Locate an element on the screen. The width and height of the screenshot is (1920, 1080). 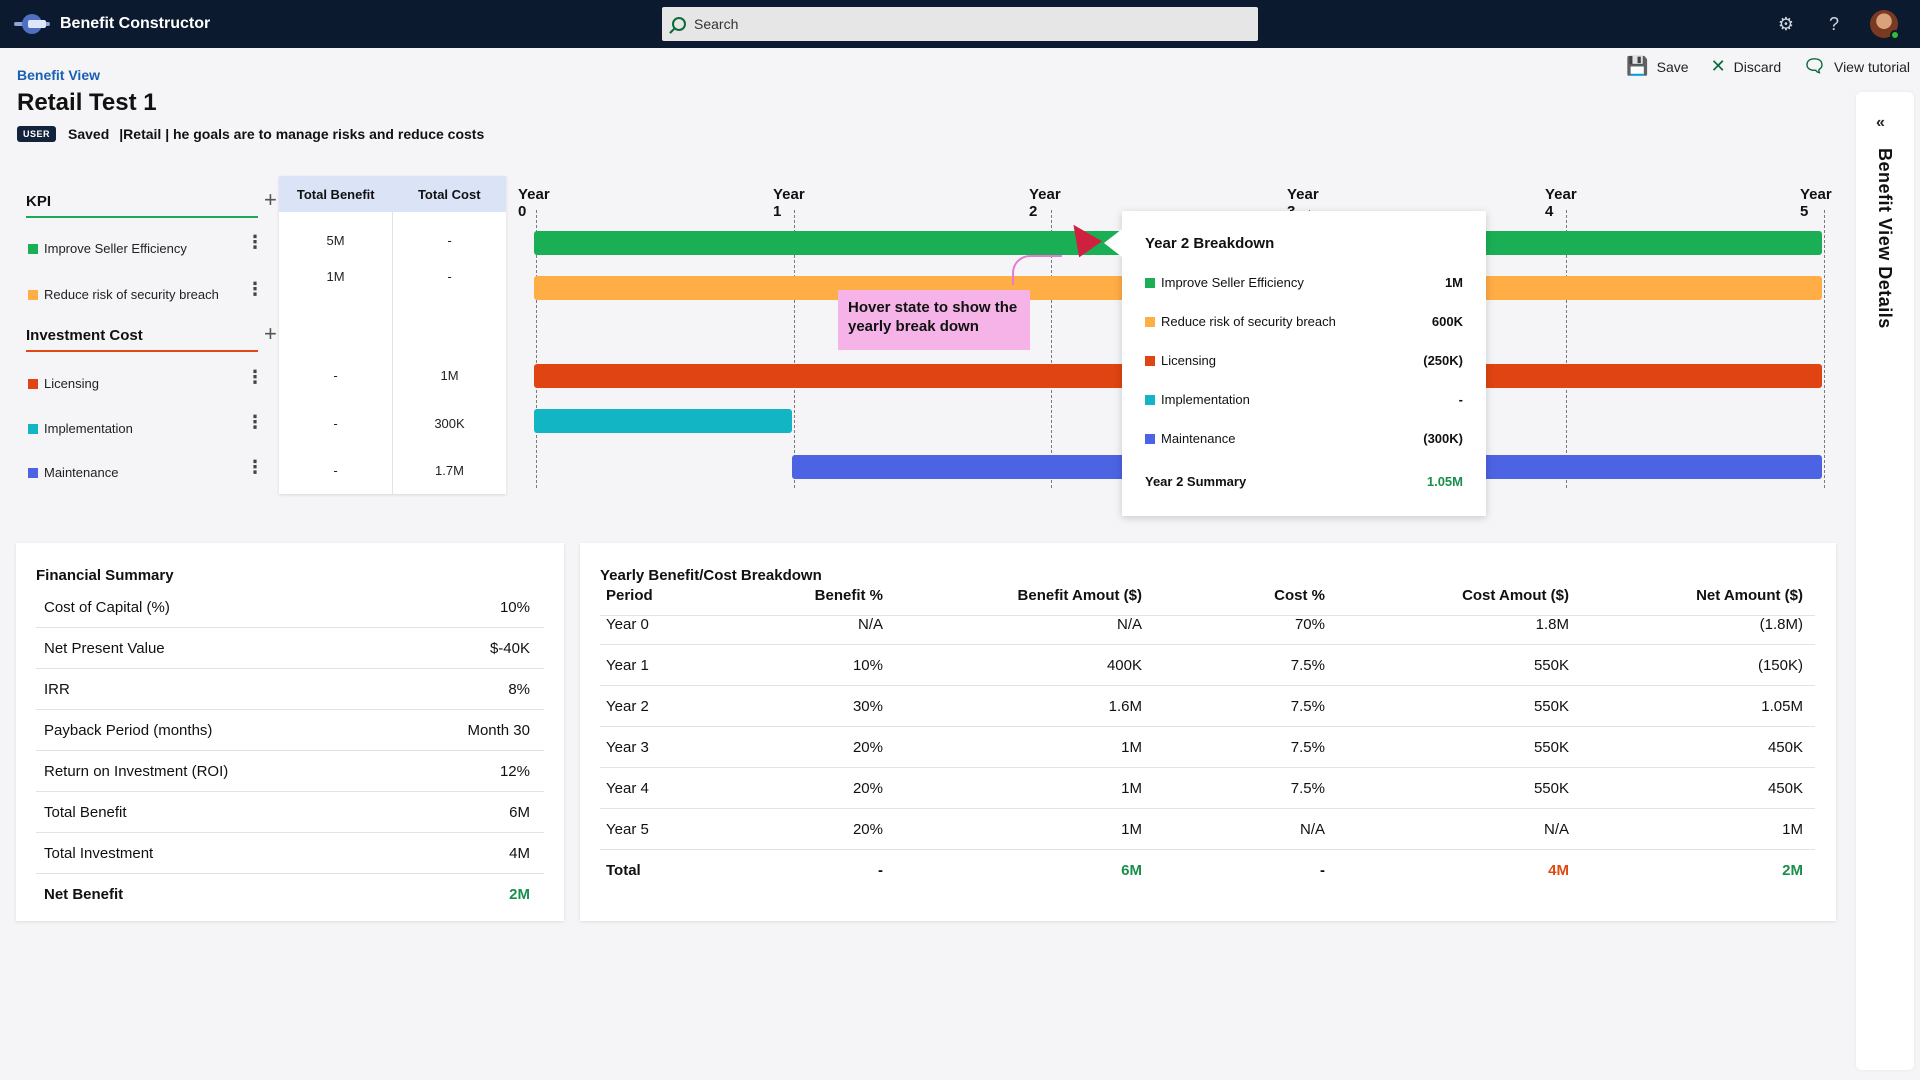
table-cell: N/A is located at coordinates (1556, 829).